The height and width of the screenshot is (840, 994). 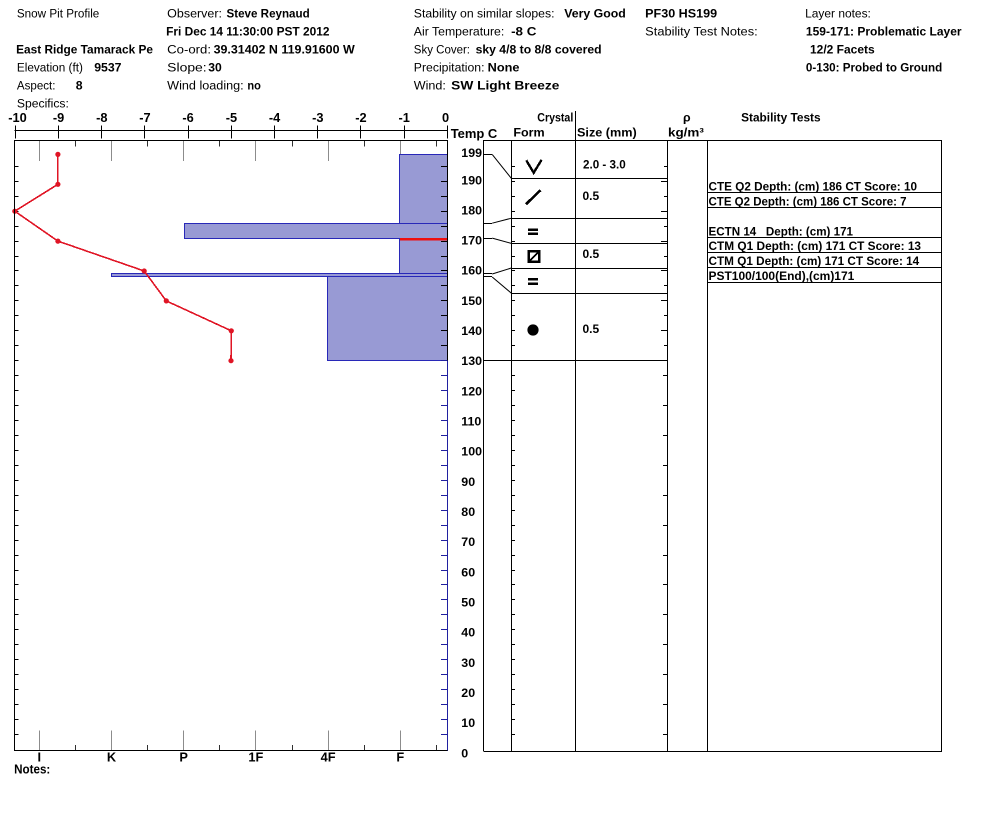 I want to click on svg-text: Precipitation:, so click(x=449, y=68).